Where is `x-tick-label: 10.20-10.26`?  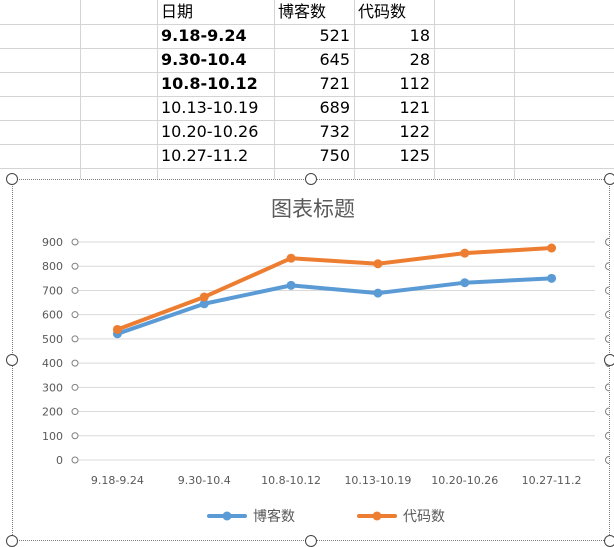 x-tick-label: 10.20-10.26 is located at coordinates (464, 480).